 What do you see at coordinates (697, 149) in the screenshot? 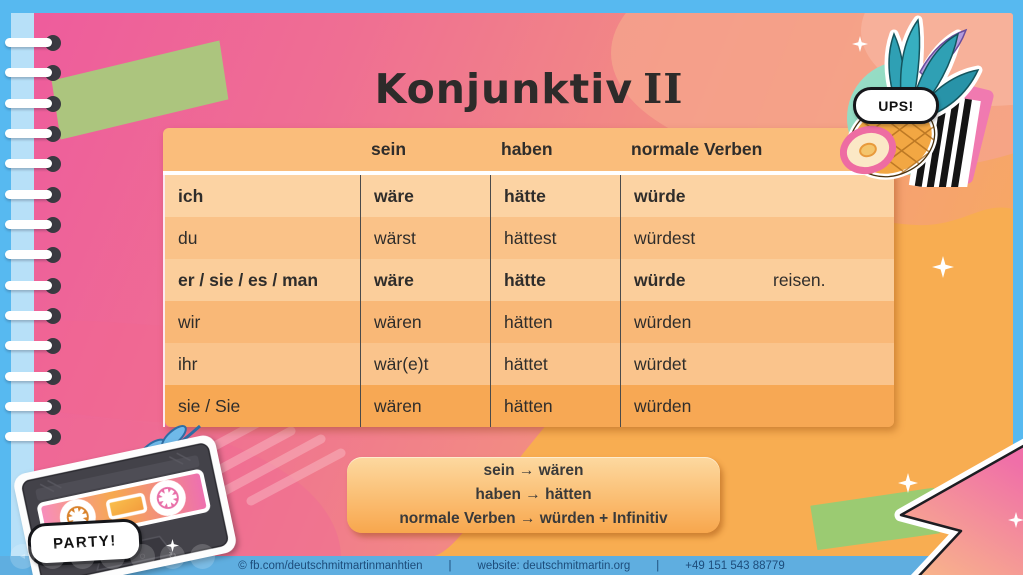
I see `header-cell-normale-verben: normale Verben` at bounding box center [697, 149].